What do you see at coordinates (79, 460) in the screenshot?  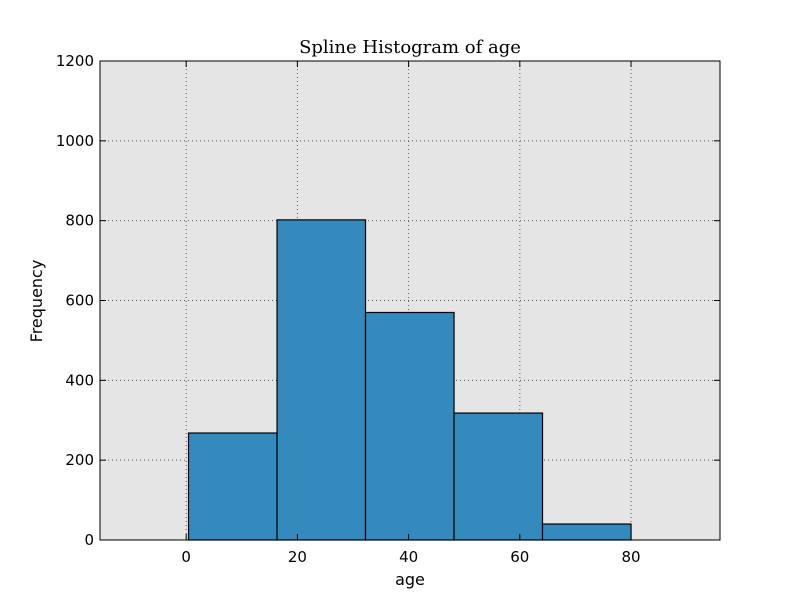 I see `y-tick-label: 200` at bounding box center [79, 460].